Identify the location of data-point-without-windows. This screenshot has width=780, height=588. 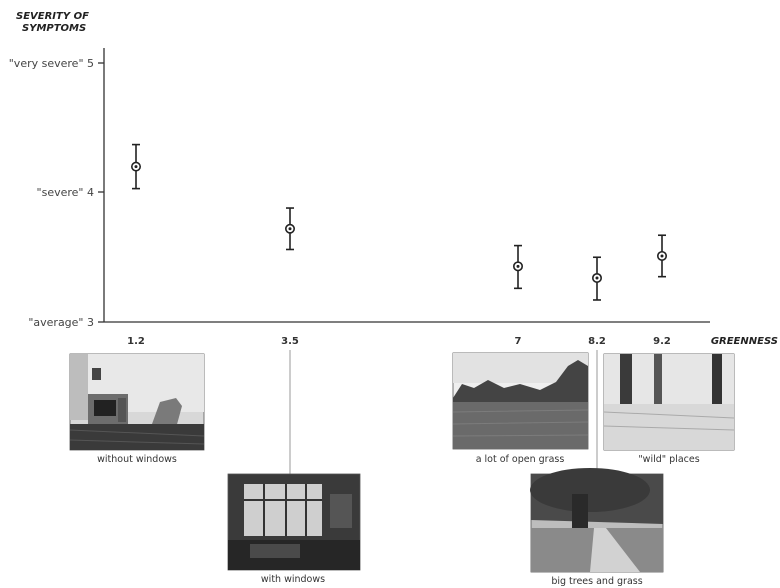
(136, 166).